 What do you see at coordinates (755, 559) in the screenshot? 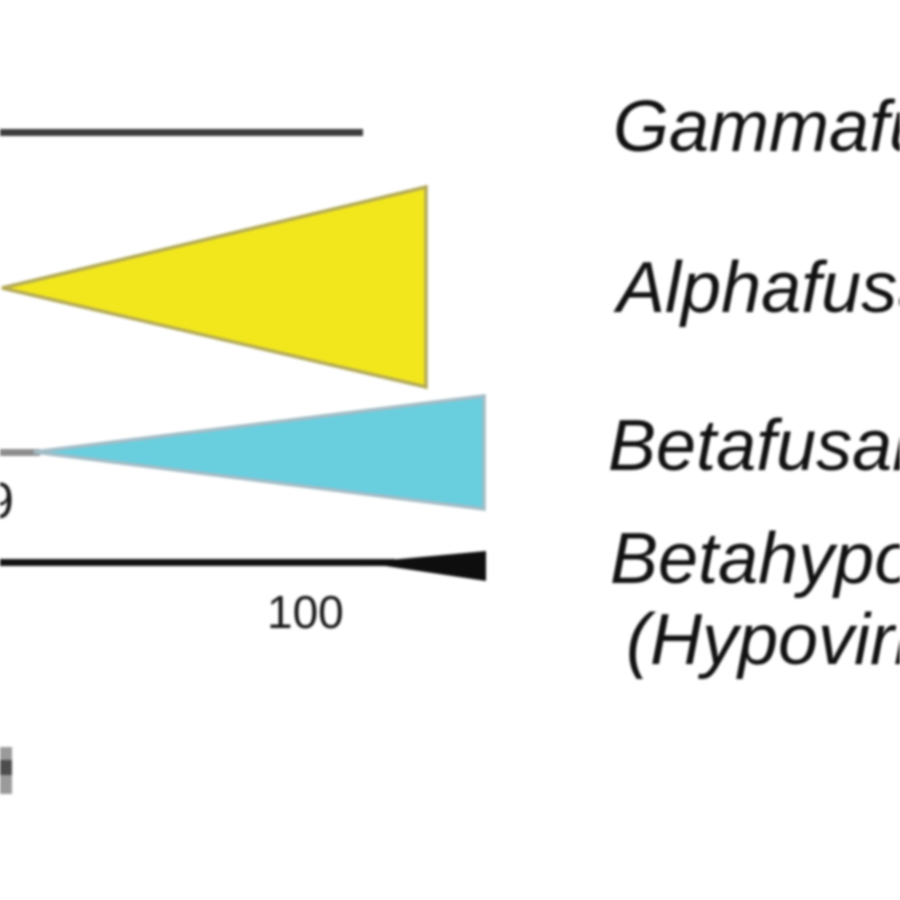
I see `svg-text: Betahypovirus` at bounding box center [755, 559].